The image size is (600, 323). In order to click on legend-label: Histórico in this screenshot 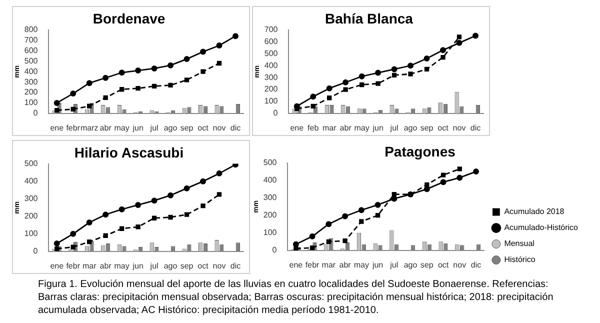, I will do `click(520, 259)`.